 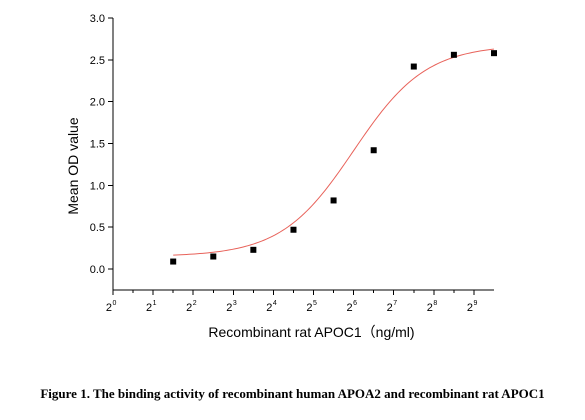 I want to click on y-tick-label: 1.0, so click(x=97, y=186).